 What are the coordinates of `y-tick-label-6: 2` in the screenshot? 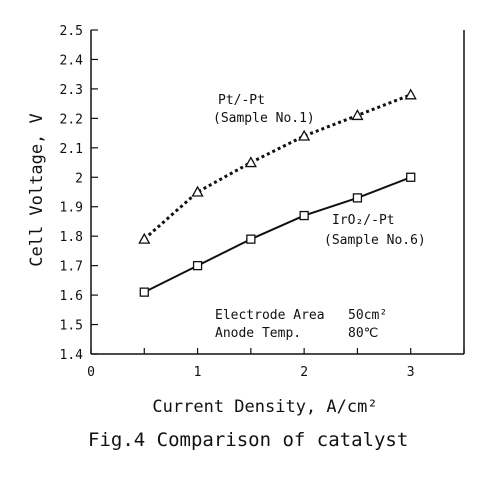 It's located at (79, 178).